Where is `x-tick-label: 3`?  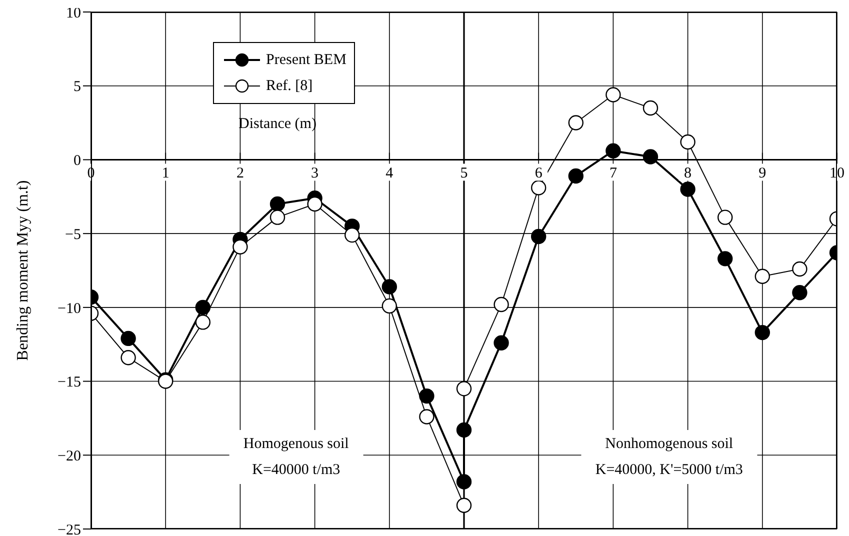 x-tick-label: 3 is located at coordinates (315, 174).